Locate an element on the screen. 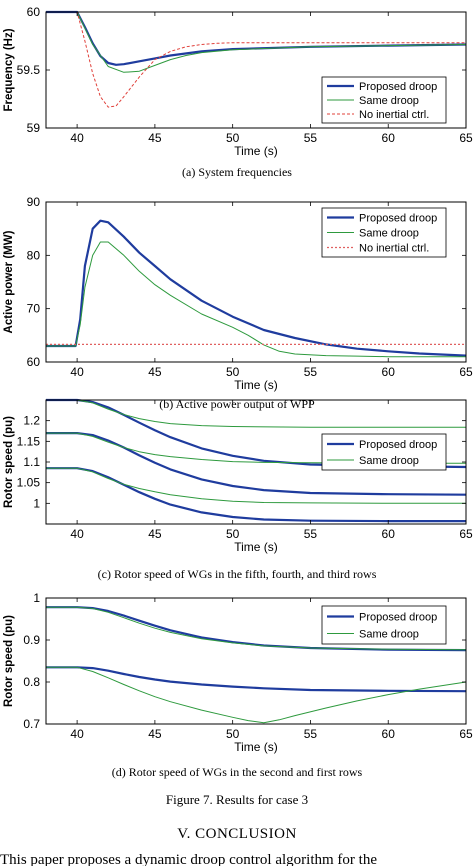 The height and width of the screenshot is (866, 474). section-title: V. CONCLUSION is located at coordinates (237, 834).